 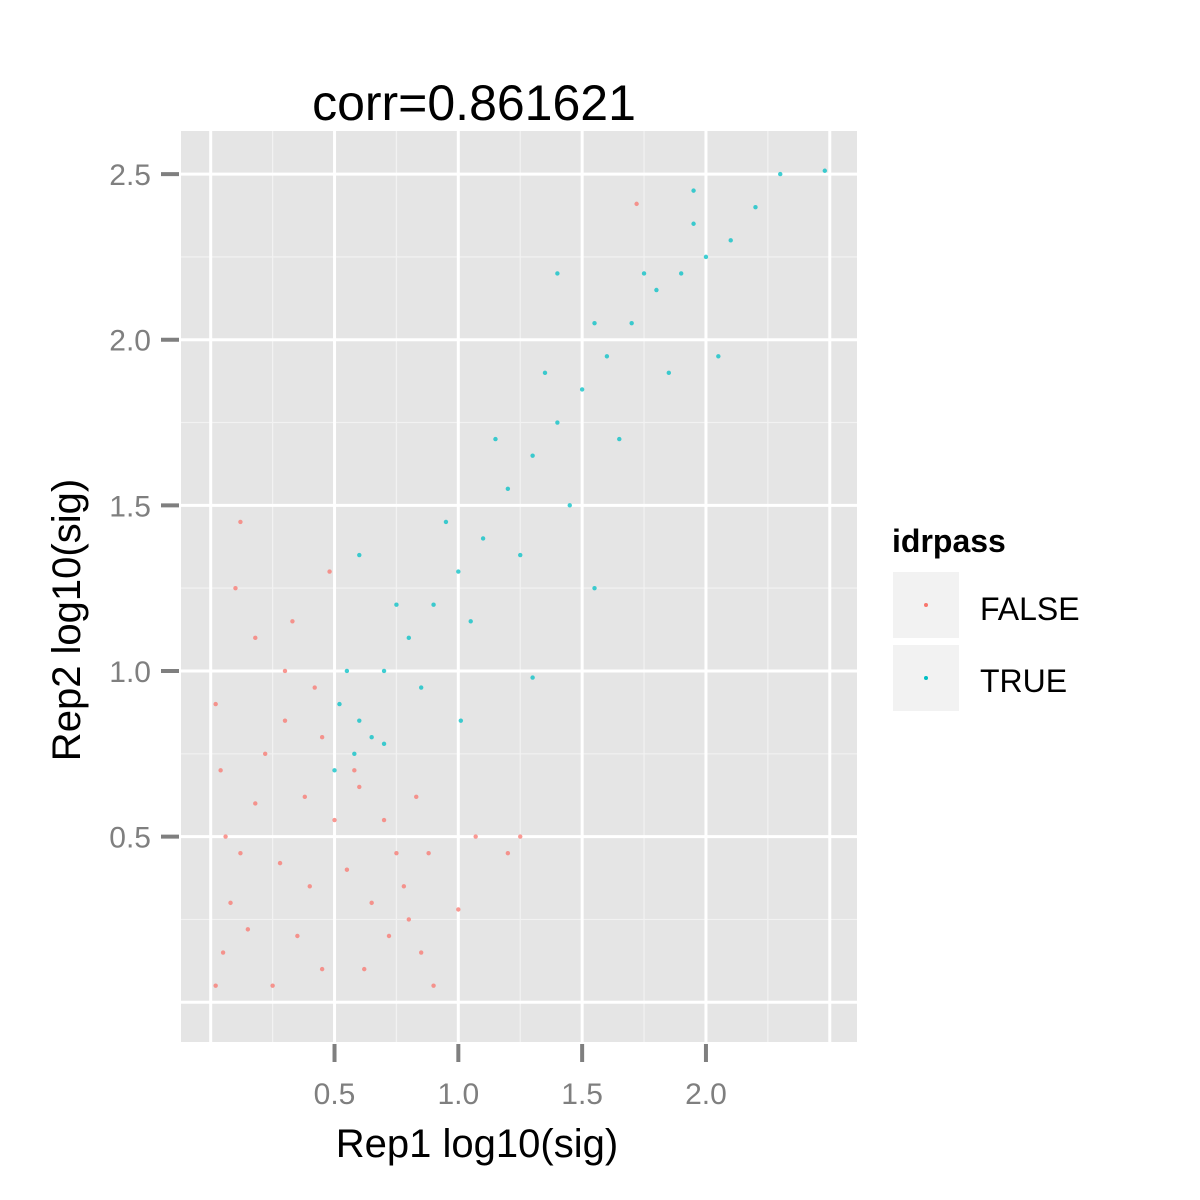 What do you see at coordinates (130, 838) in the screenshot?
I see `y-tick-label: 0.5` at bounding box center [130, 838].